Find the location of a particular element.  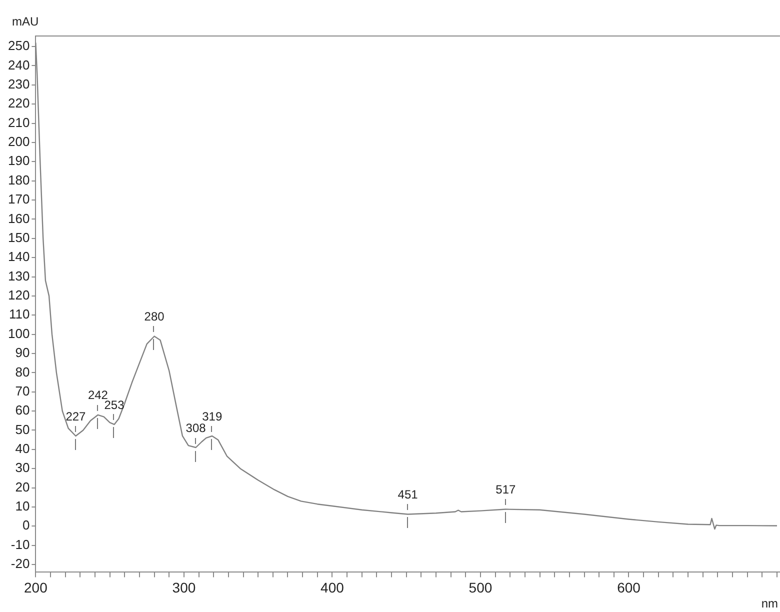

y-tick-label: 80 is located at coordinates (22, 372).